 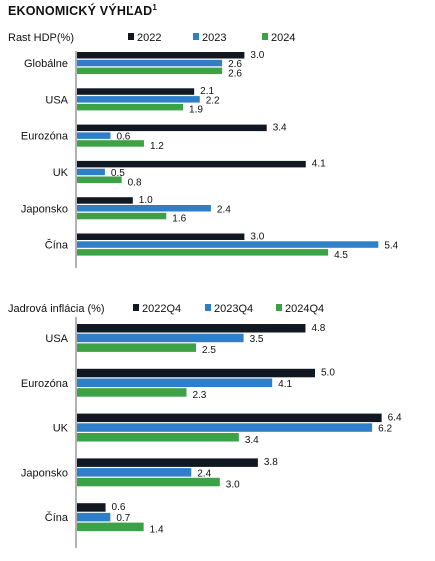 What do you see at coordinates (199, 395) in the screenshot?
I see `data-label-2024Q4-Eurozóna: 2.3` at bounding box center [199, 395].